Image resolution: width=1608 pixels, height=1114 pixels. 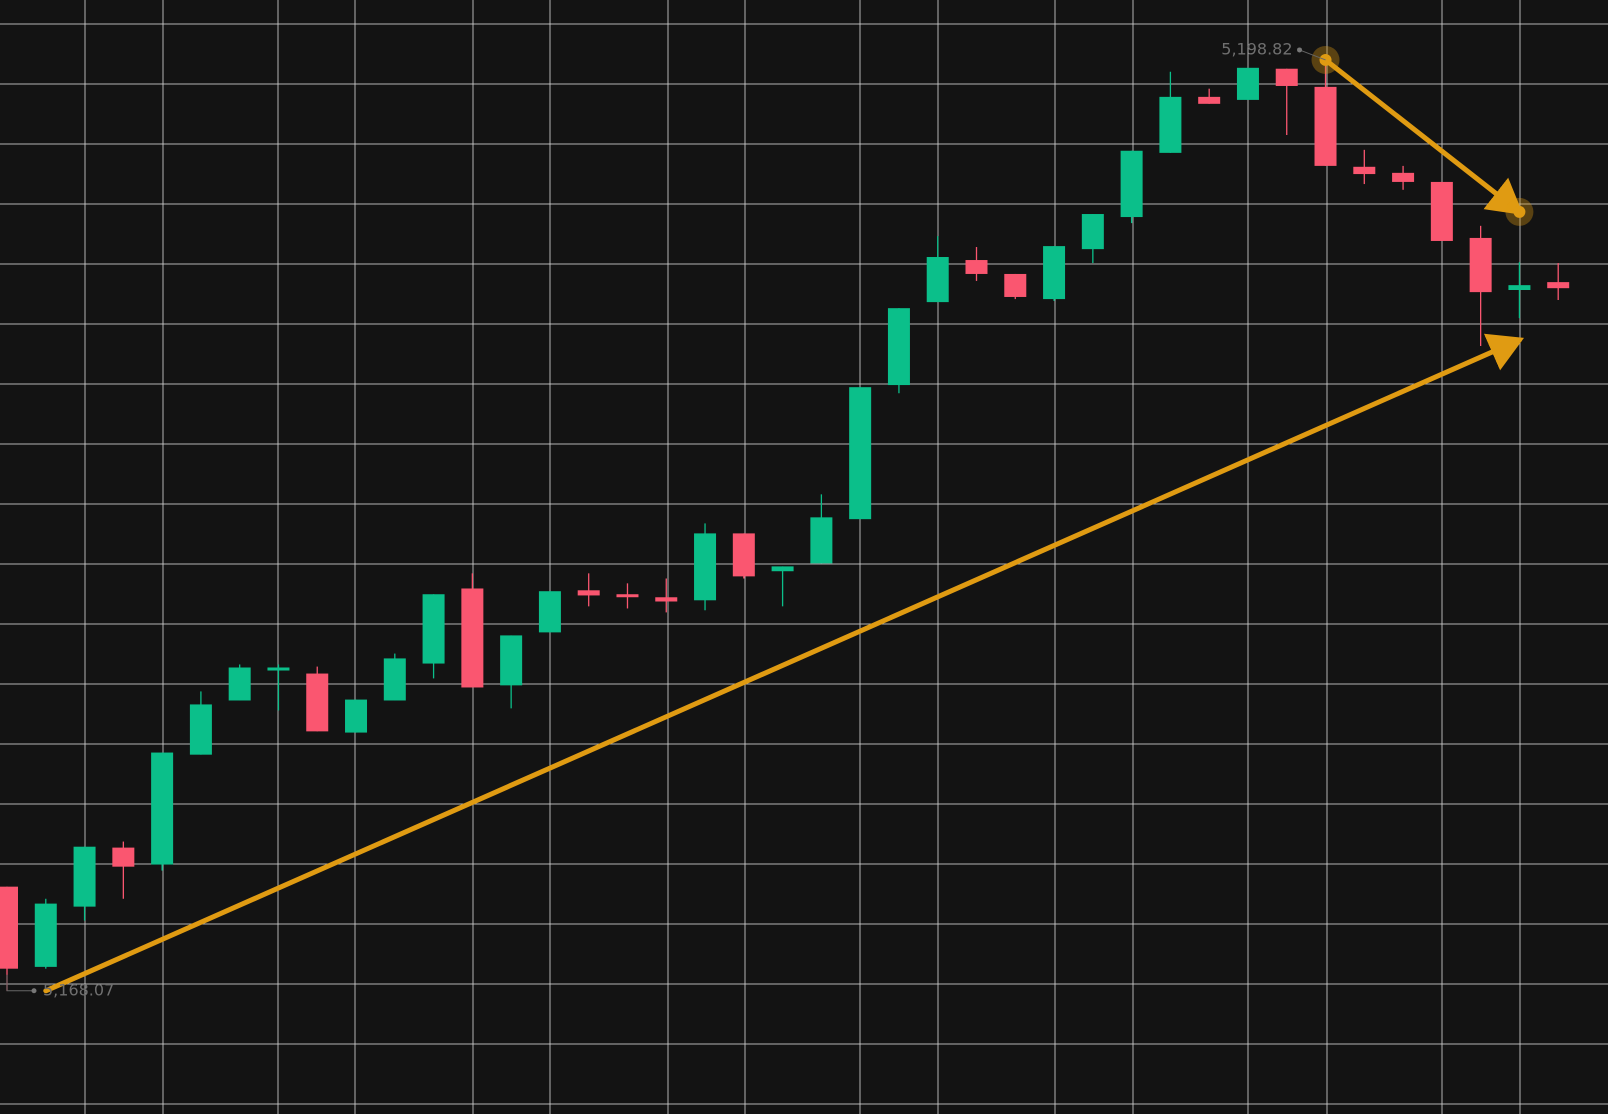 What do you see at coordinates (1519, 211) in the screenshot?
I see `handle` at bounding box center [1519, 211].